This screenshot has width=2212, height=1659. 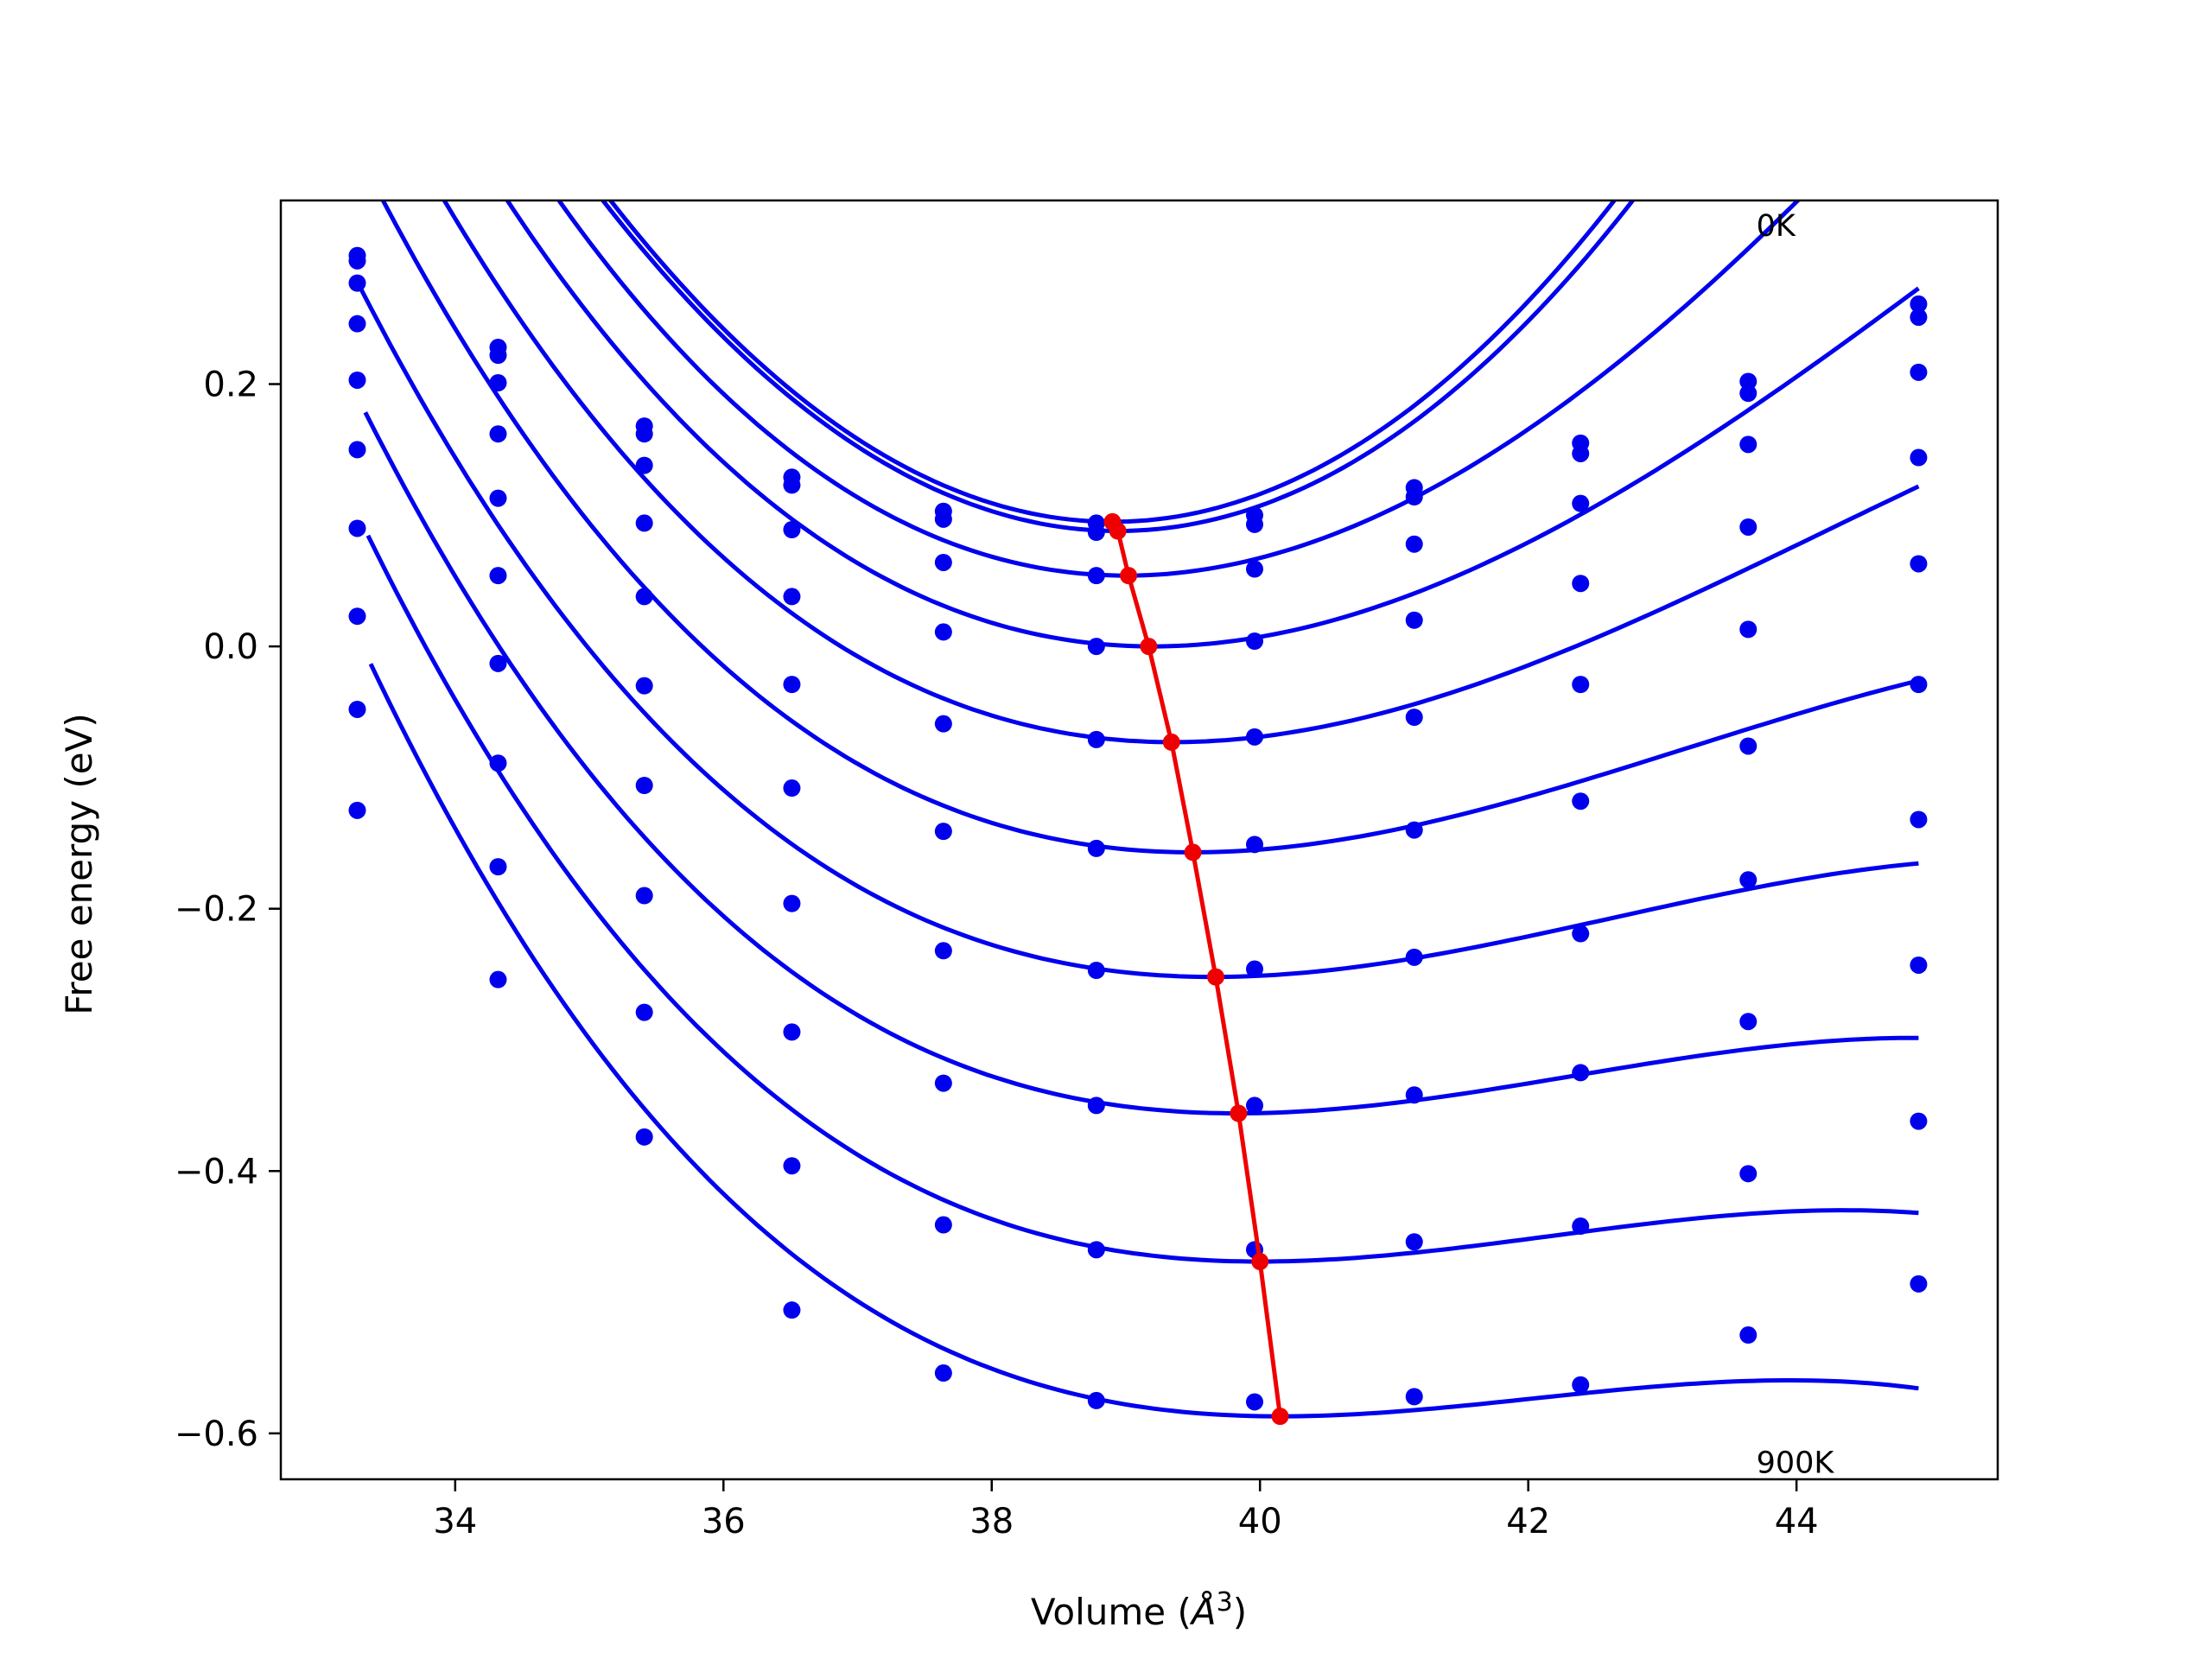 What do you see at coordinates (216, 910) in the screenshot?
I see `y-tick-label: −0.2` at bounding box center [216, 910].